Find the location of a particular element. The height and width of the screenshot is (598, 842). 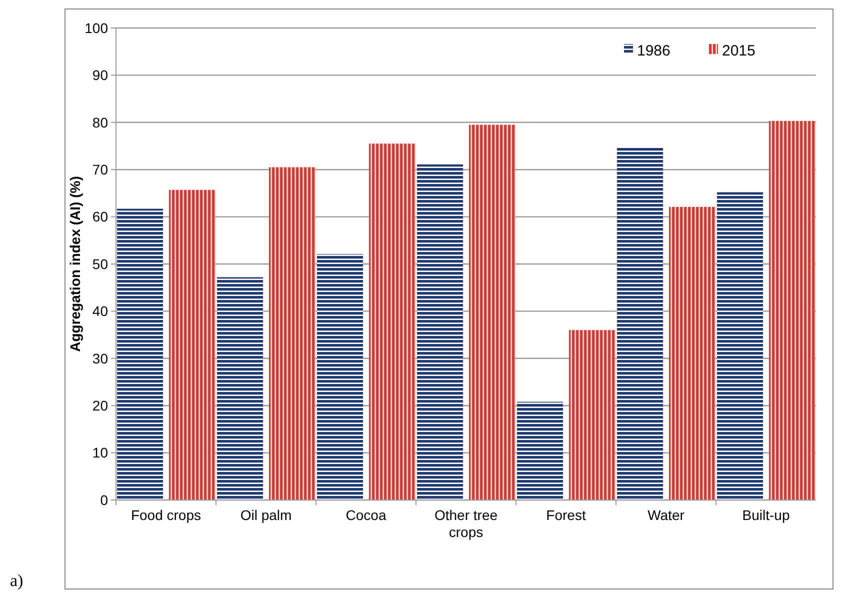

legend-label: 2015 is located at coordinates (739, 51).